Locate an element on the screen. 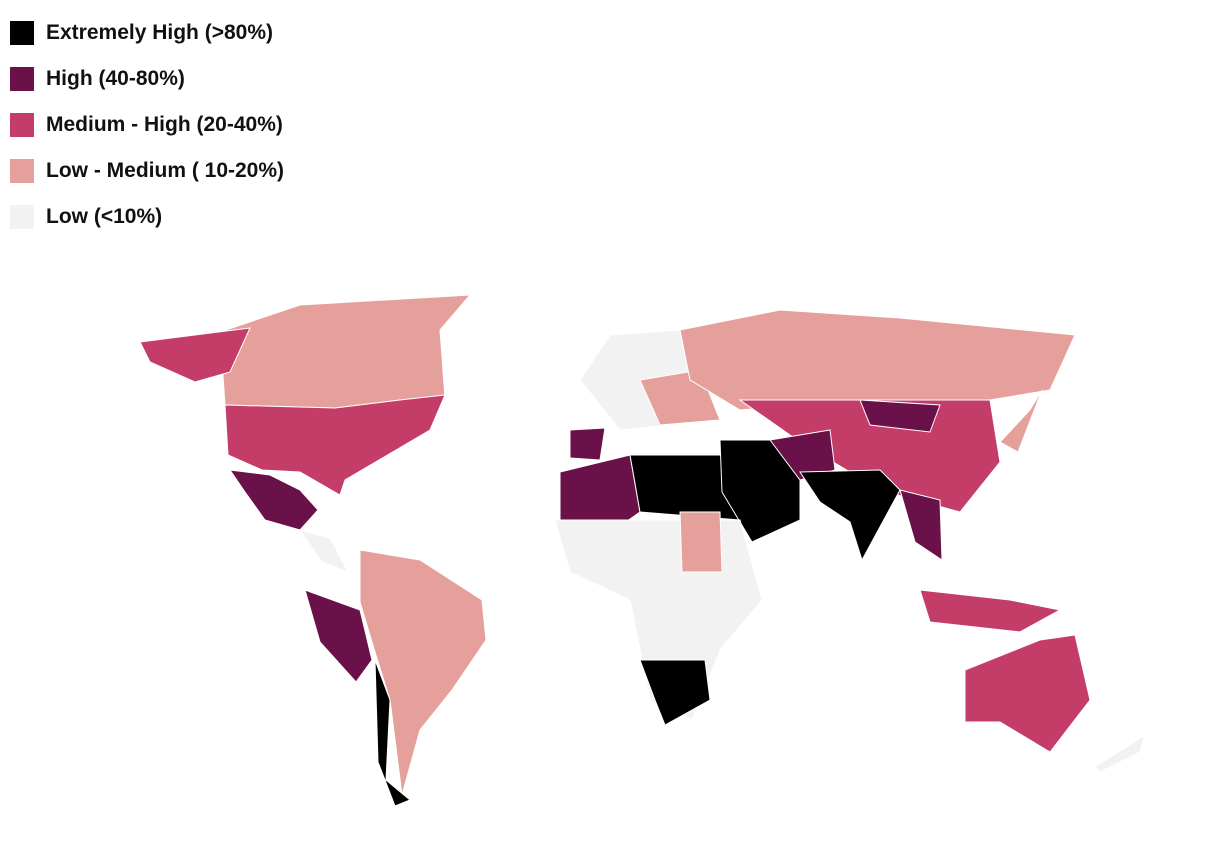  legend-item: Medium - High (20-40%) is located at coordinates (147, 125).